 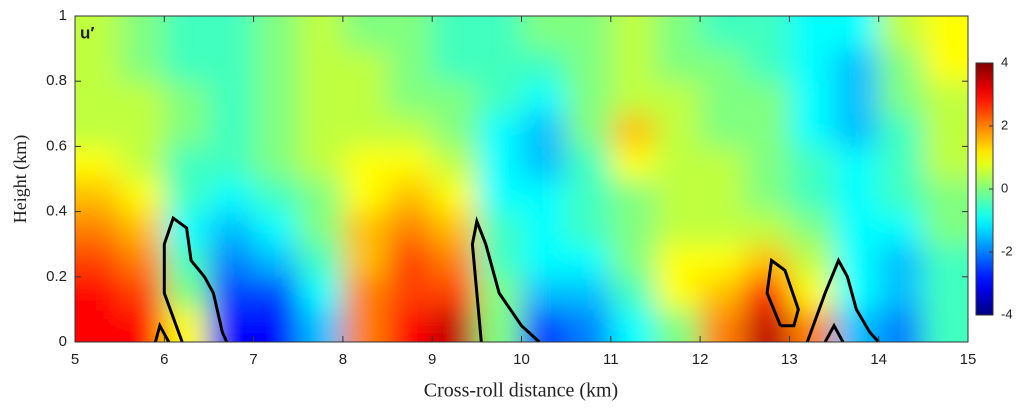 I want to click on x-axis-label: Cross-roll distance (km), so click(x=521, y=391).